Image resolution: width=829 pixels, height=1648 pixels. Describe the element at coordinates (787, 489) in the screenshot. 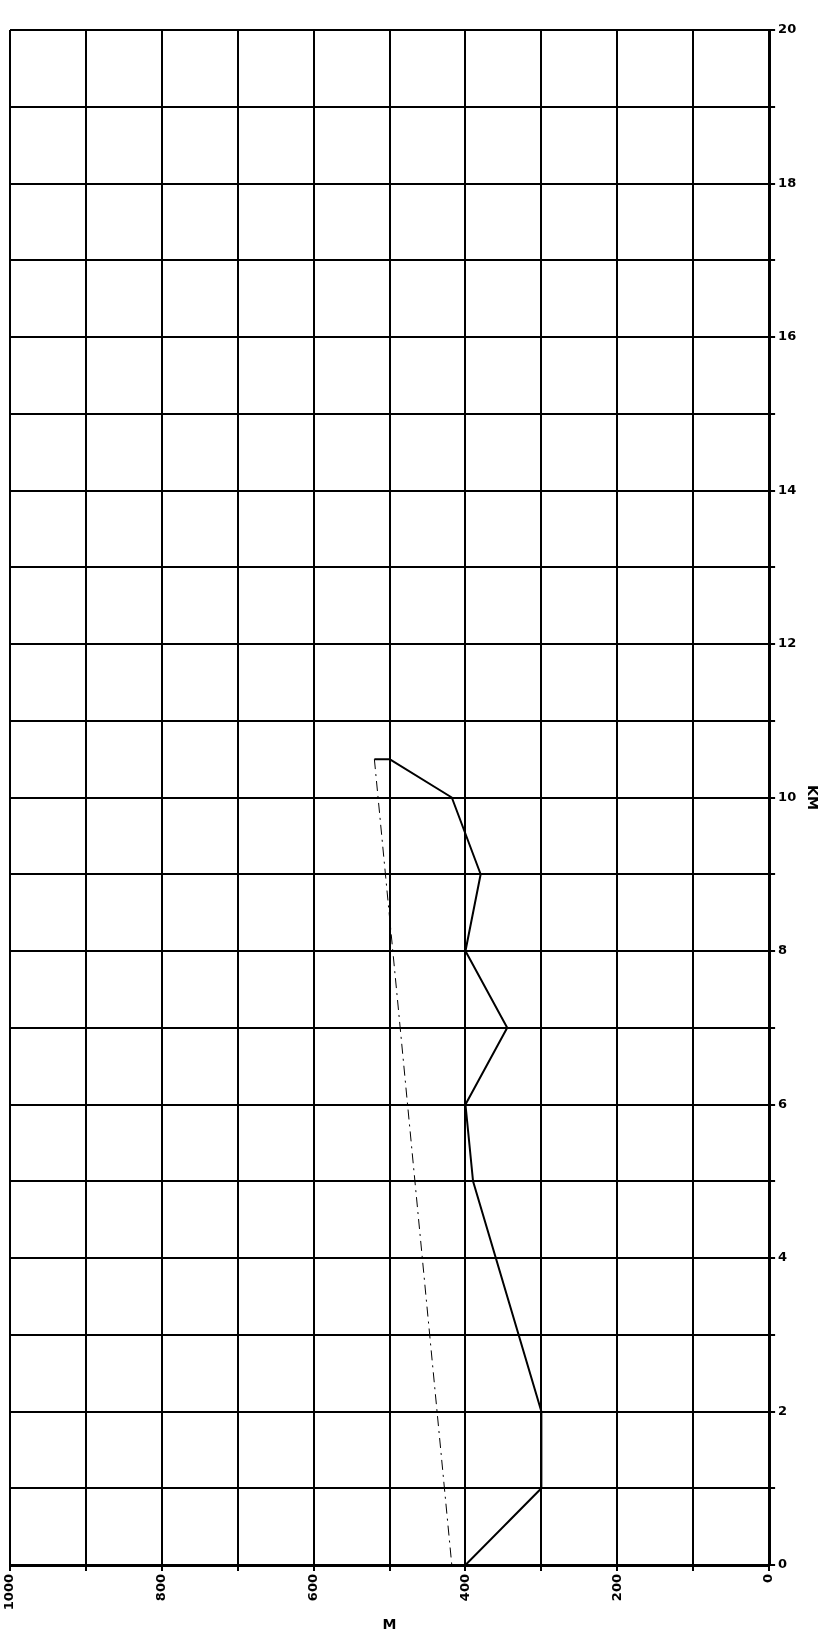

I see `y-tick-label: 14` at that location.